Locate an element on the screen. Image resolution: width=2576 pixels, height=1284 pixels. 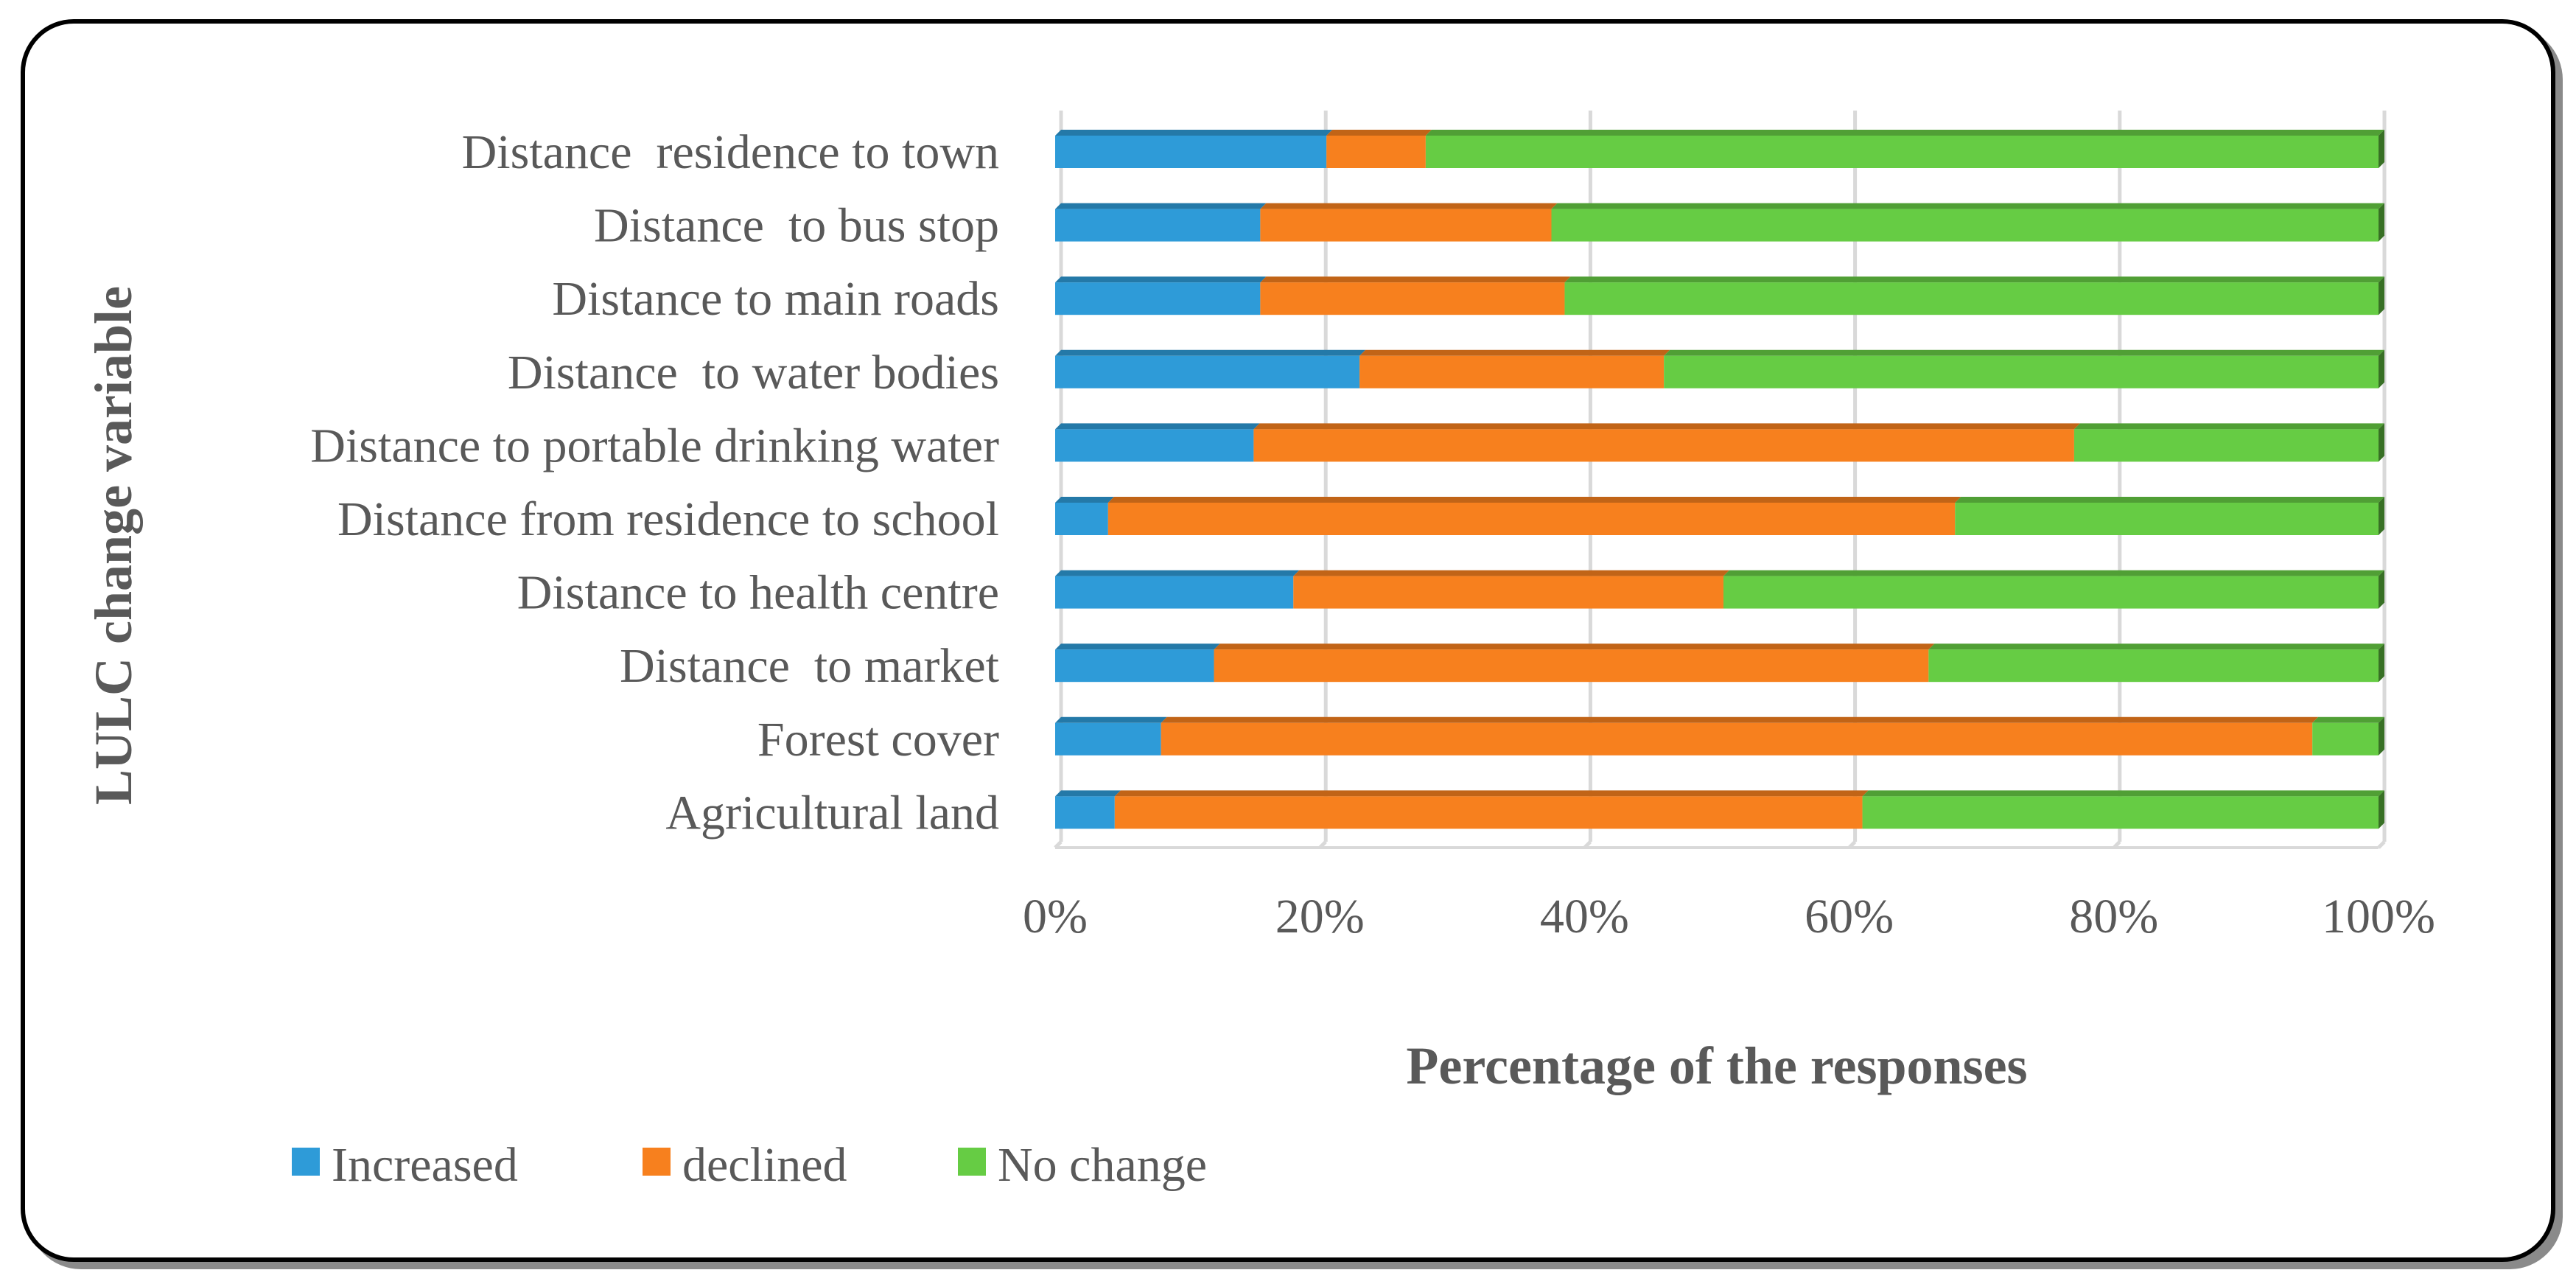
category-label: Distance residence to town is located at coordinates (730, 152).